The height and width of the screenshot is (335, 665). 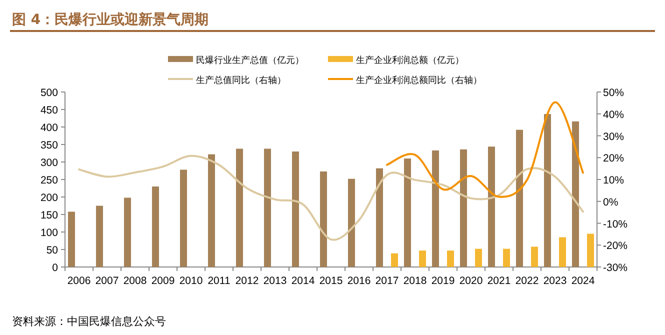 What do you see at coordinates (275, 281) in the screenshot?
I see `x-tick-label: 2013` at bounding box center [275, 281].